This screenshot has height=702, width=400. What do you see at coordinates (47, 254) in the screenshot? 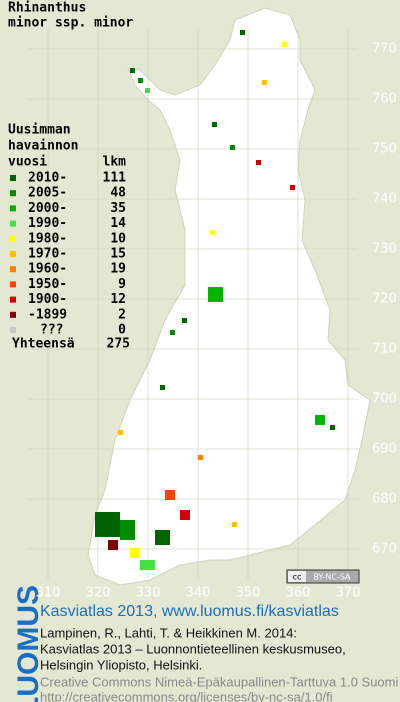
I see `legend-label: 1970-` at bounding box center [47, 254].